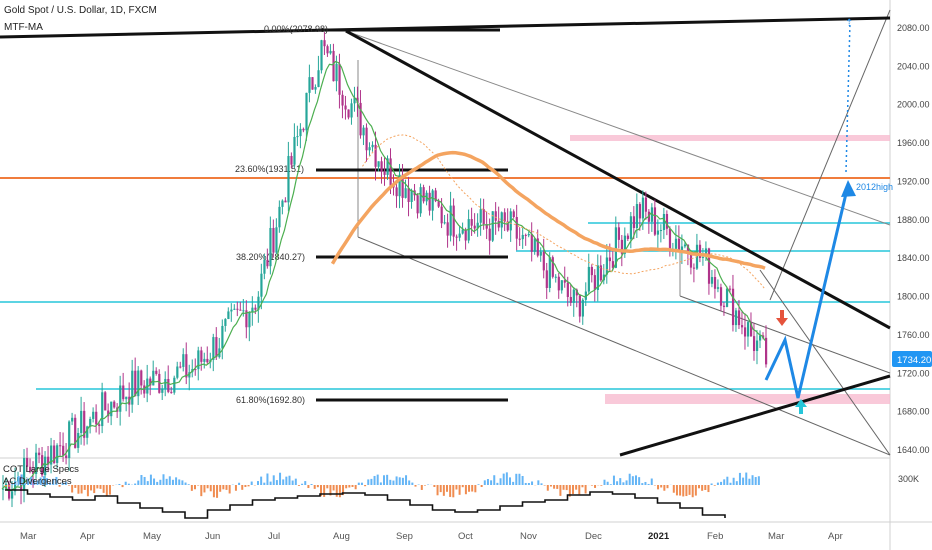 This screenshot has height=550, width=932. I want to click on price-tick-label: 2040.00, so click(913, 66).